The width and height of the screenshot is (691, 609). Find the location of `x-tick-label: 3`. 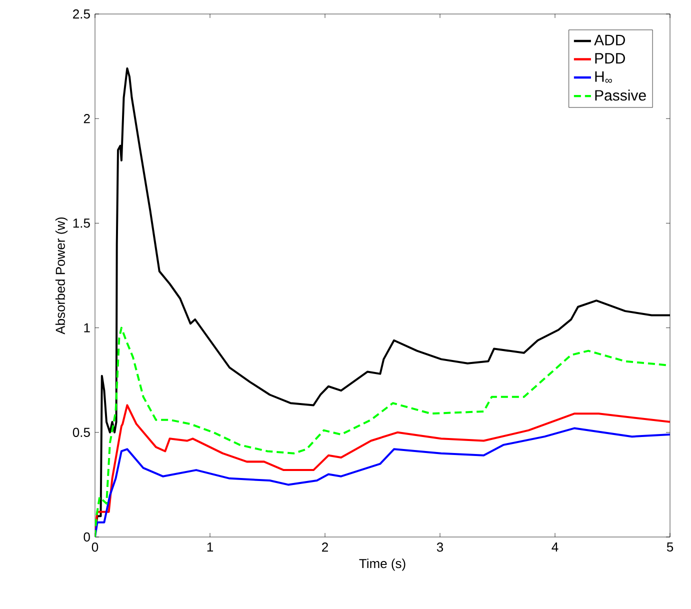

x-tick-label: 3 is located at coordinates (440, 547).